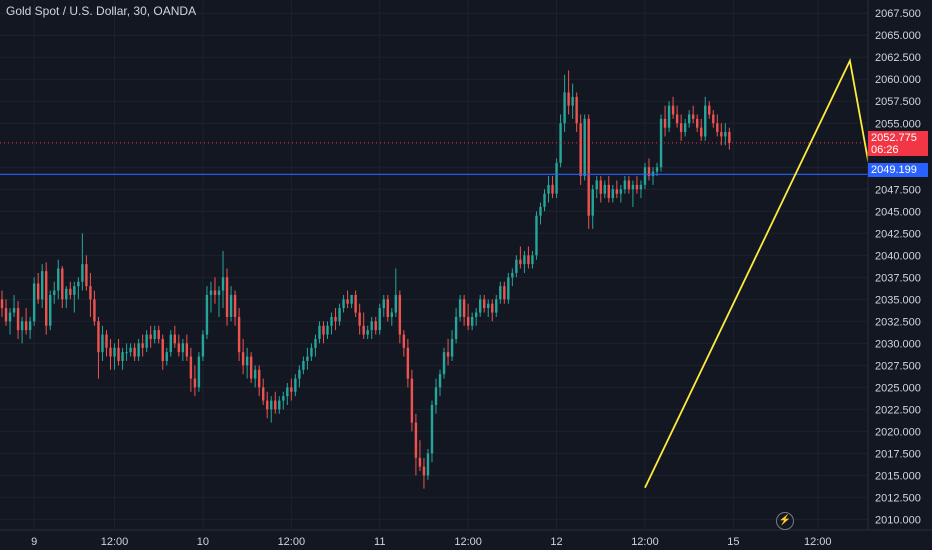 This screenshot has height=550, width=932. Describe the element at coordinates (733, 542) in the screenshot. I see `time-tick-label: 15` at that location.